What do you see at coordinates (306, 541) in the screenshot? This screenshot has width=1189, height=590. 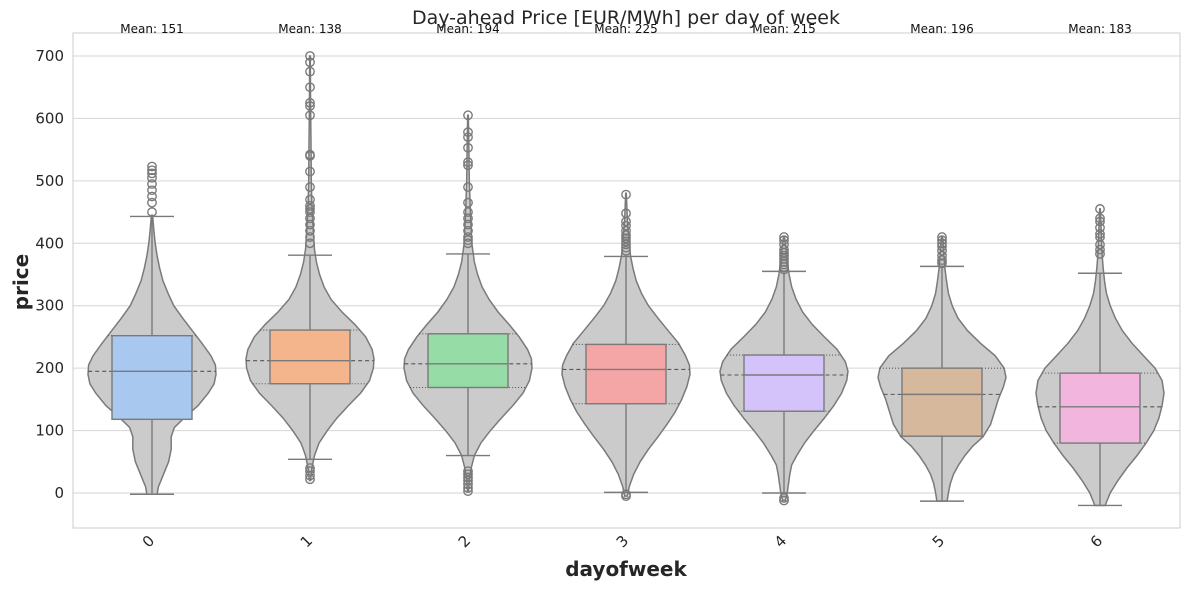 I see `x-tick-label: 1` at bounding box center [306, 541].